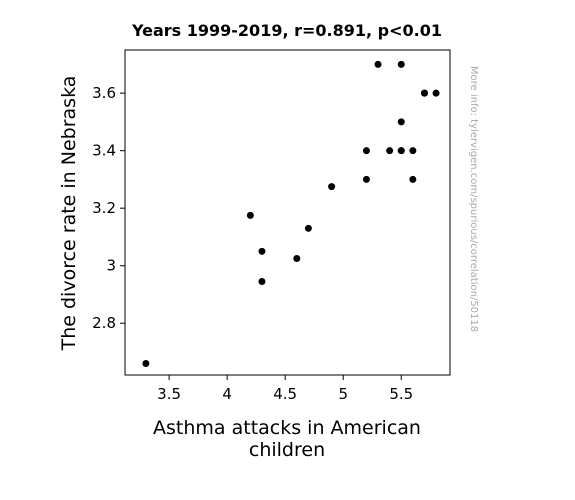 The width and height of the screenshot is (575, 500). I want to click on y-tick-label: 3, so click(111, 266).